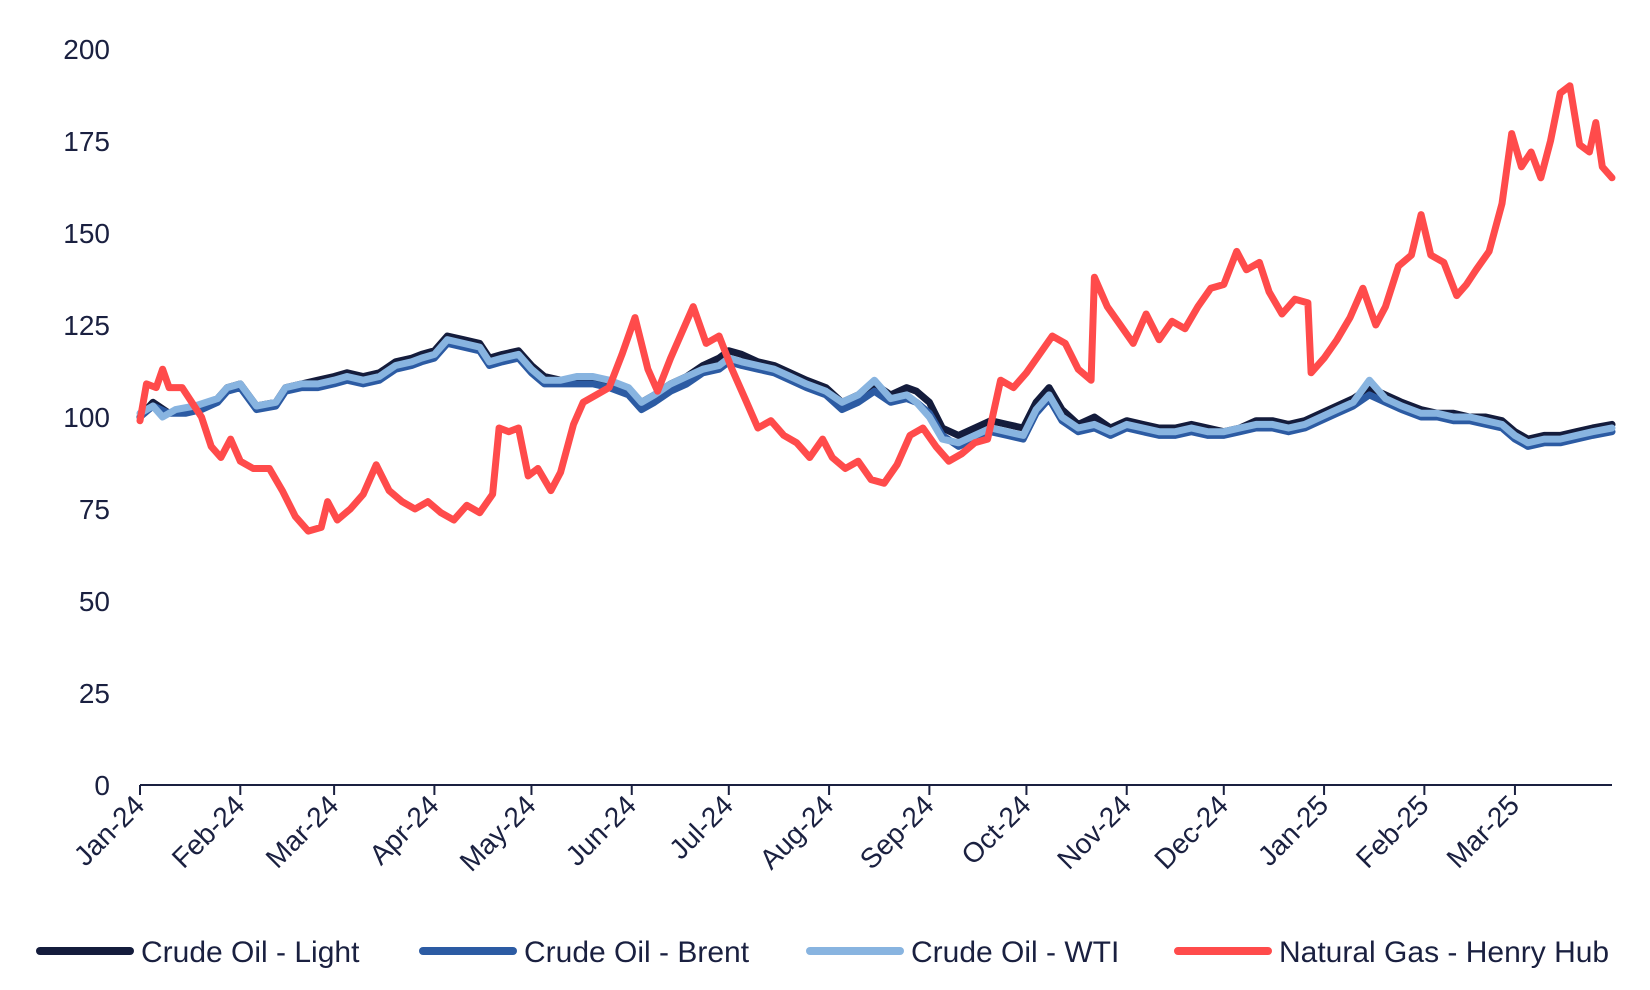 This screenshot has height=990, width=1650. I want to click on x-tick-label: Jun-24, so click(601, 830).